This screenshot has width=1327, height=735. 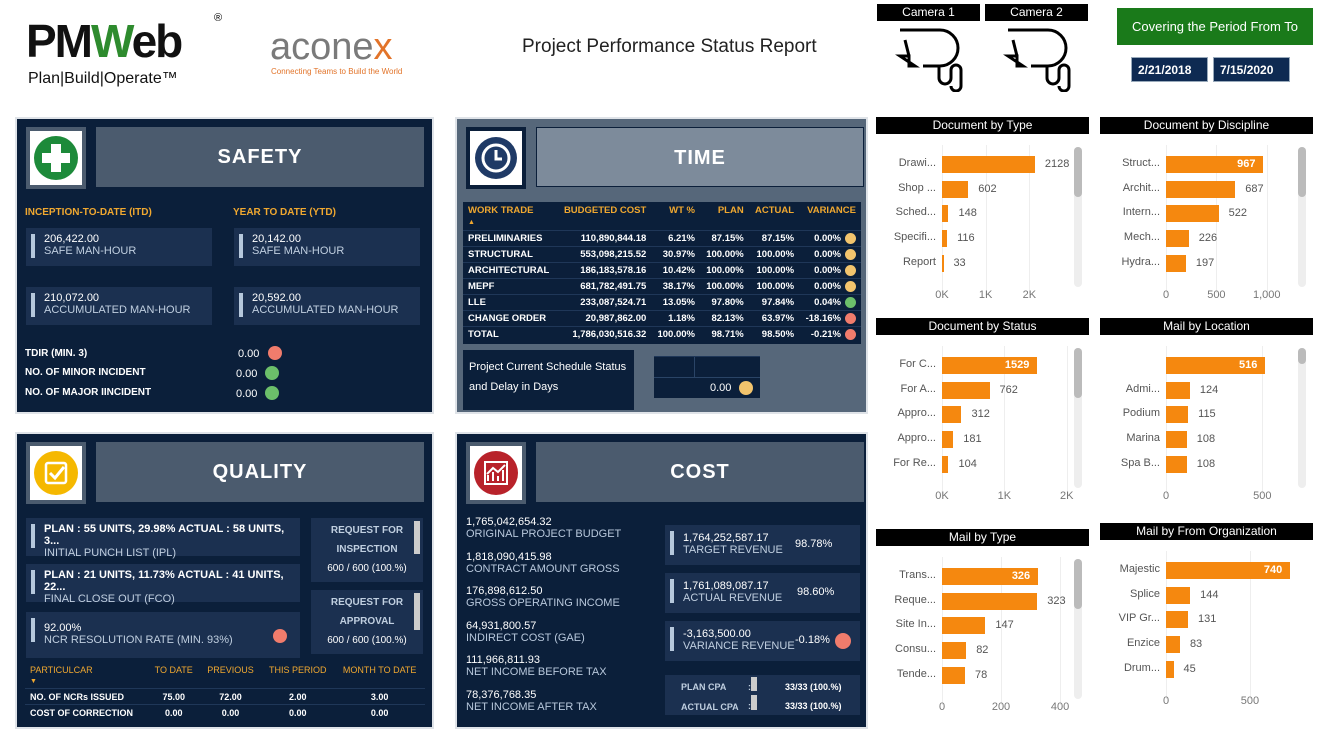 I want to click on plan-cpa-label: PLAN CPA, so click(x=704, y=687).